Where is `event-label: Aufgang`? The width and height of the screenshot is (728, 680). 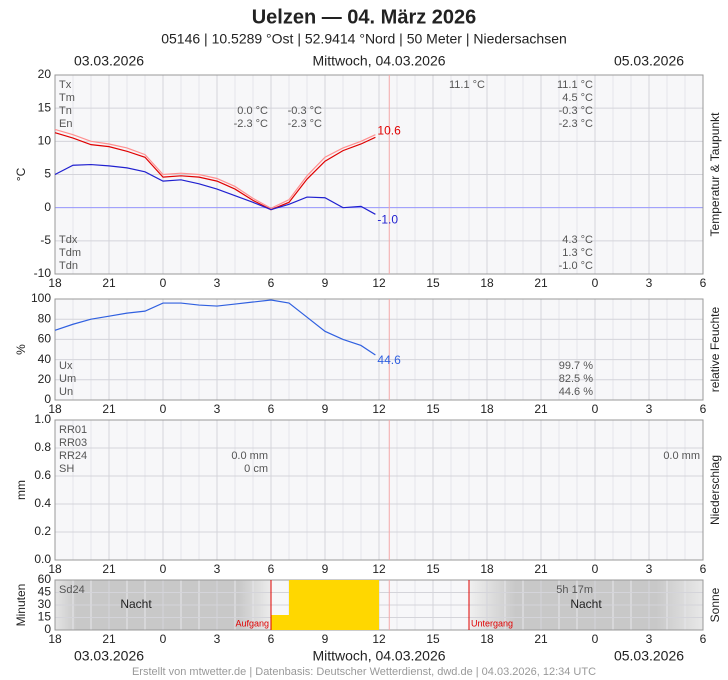
event-label: Aufgang is located at coordinates (252, 623).